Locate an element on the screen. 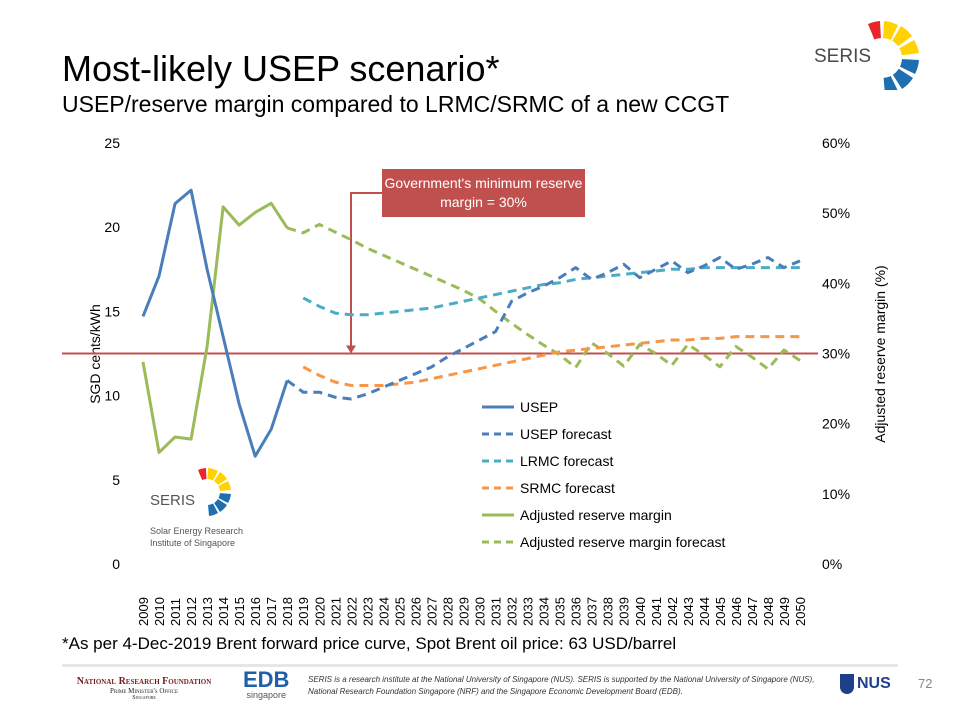 Image resolution: width=960 pixels, height=720 pixels. y2-tick-label: 50% is located at coordinates (836, 213).